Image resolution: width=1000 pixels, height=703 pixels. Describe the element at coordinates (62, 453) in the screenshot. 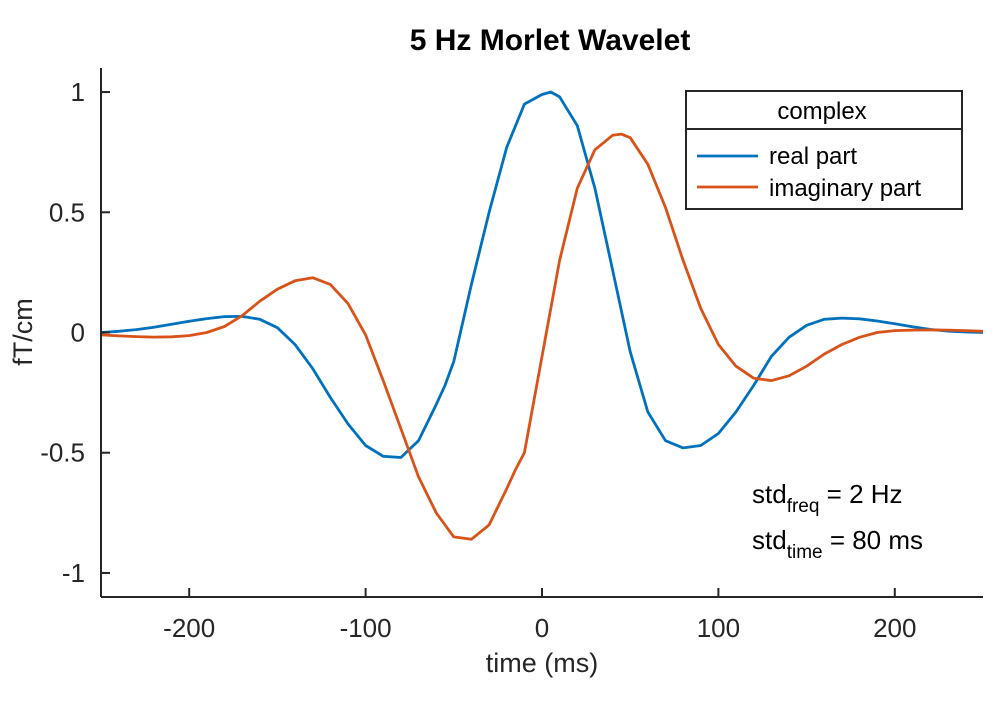

I see `y-tick-label: -0.5` at that location.